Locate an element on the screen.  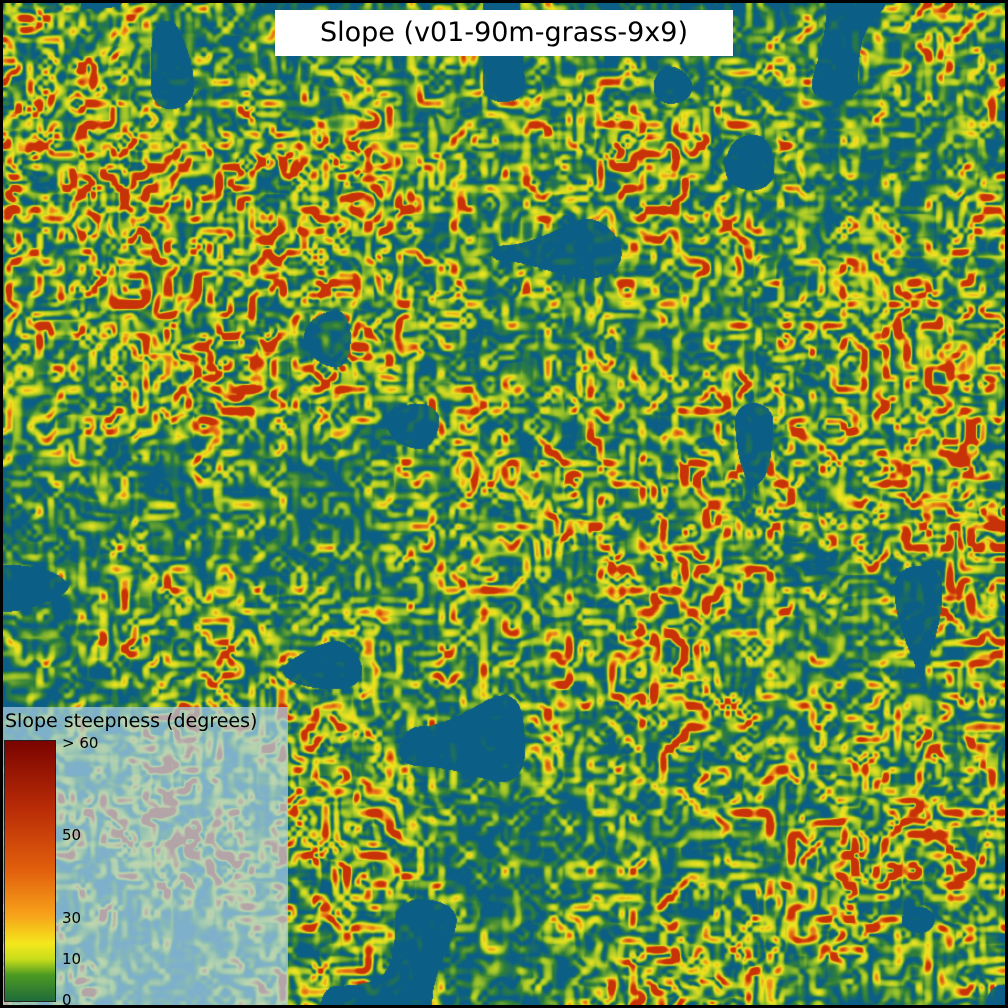
legend-tick-10: 10 is located at coordinates (72, 959).